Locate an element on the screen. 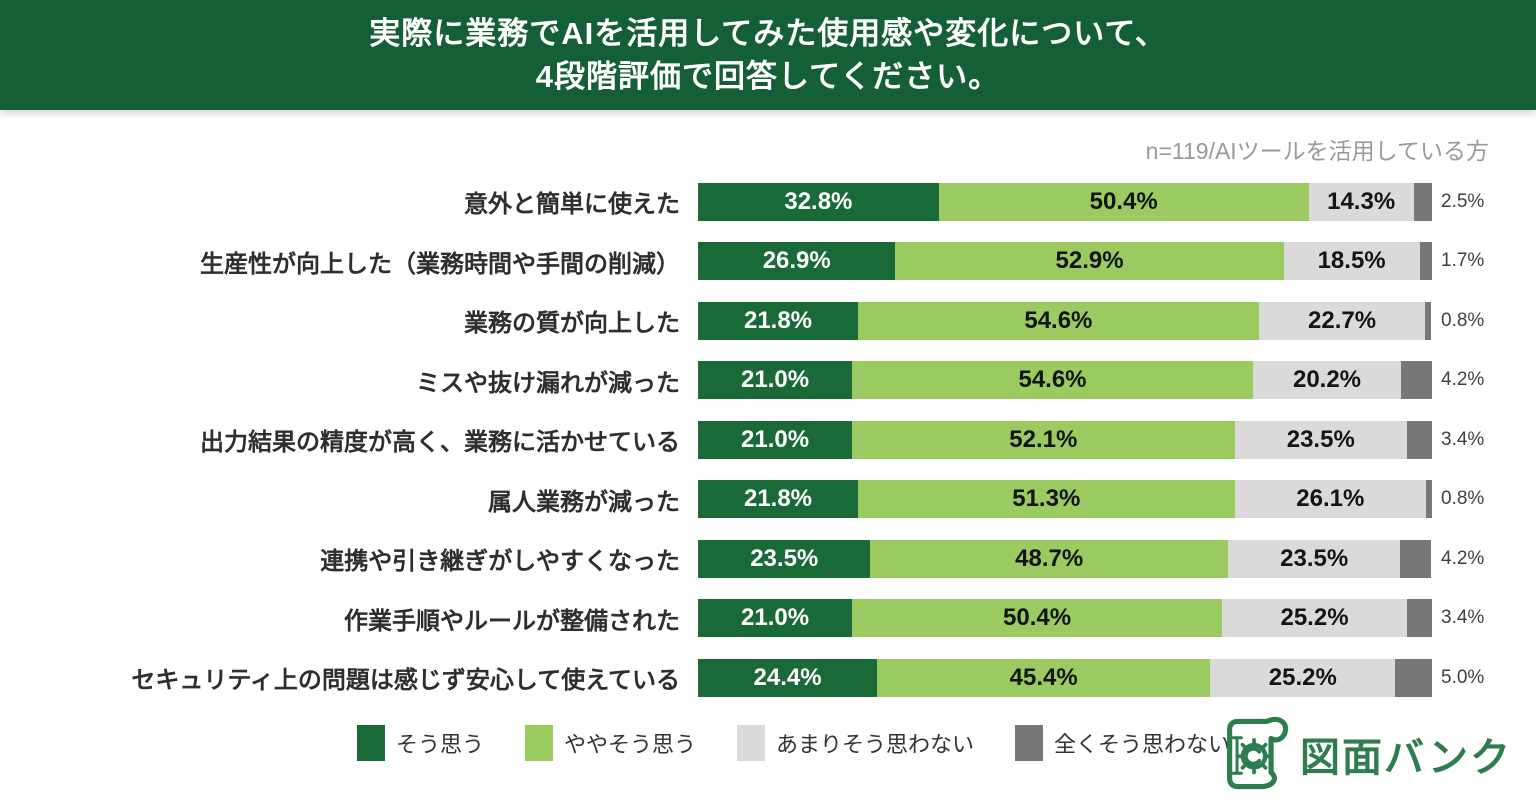 This screenshot has height=804, width=1536. bar-segment-3: 22.7% is located at coordinates (1342, 320).